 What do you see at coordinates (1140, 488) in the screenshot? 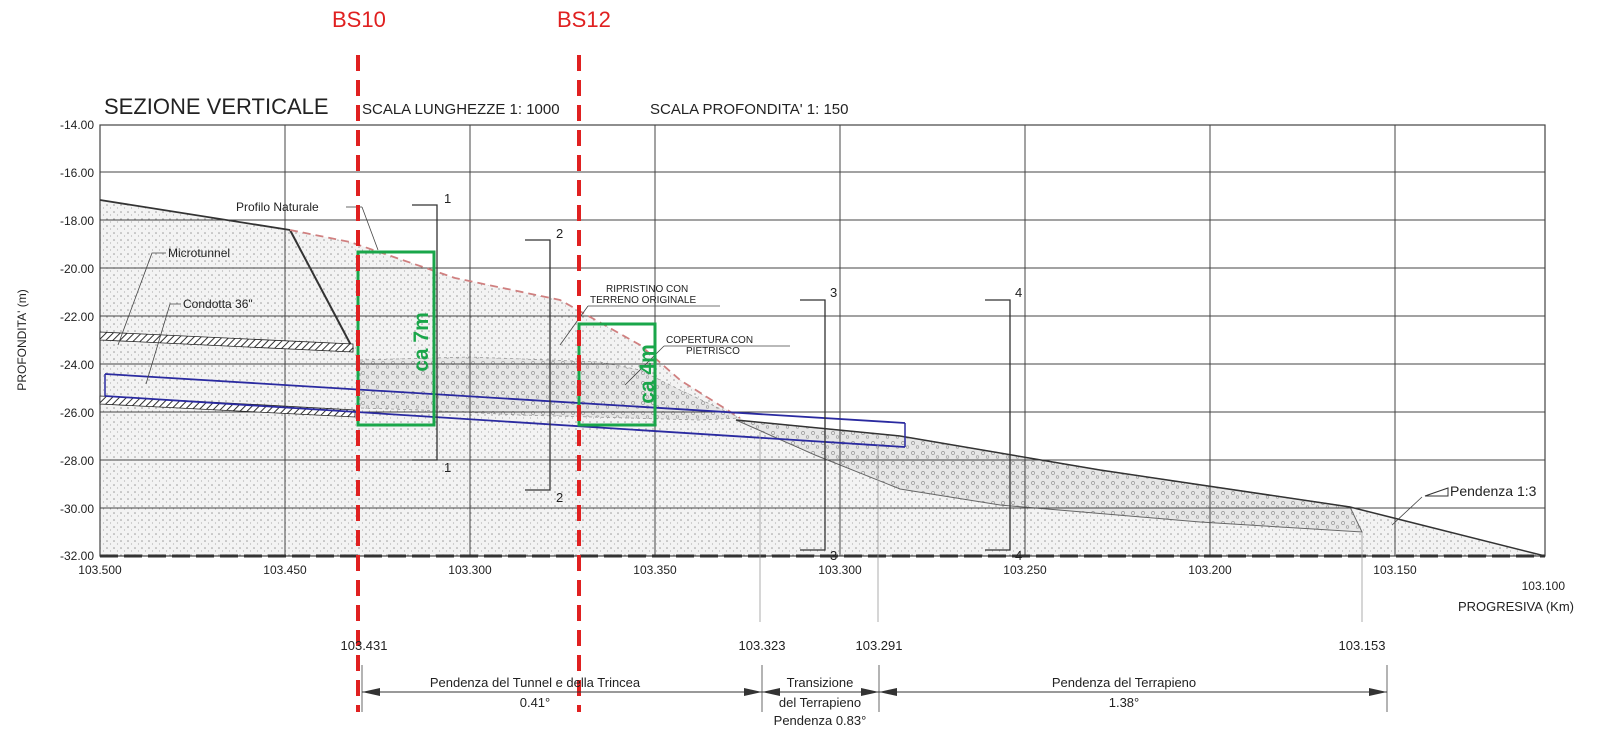
I see `embankment-bottom-line` at bounding box center [1140, 488].